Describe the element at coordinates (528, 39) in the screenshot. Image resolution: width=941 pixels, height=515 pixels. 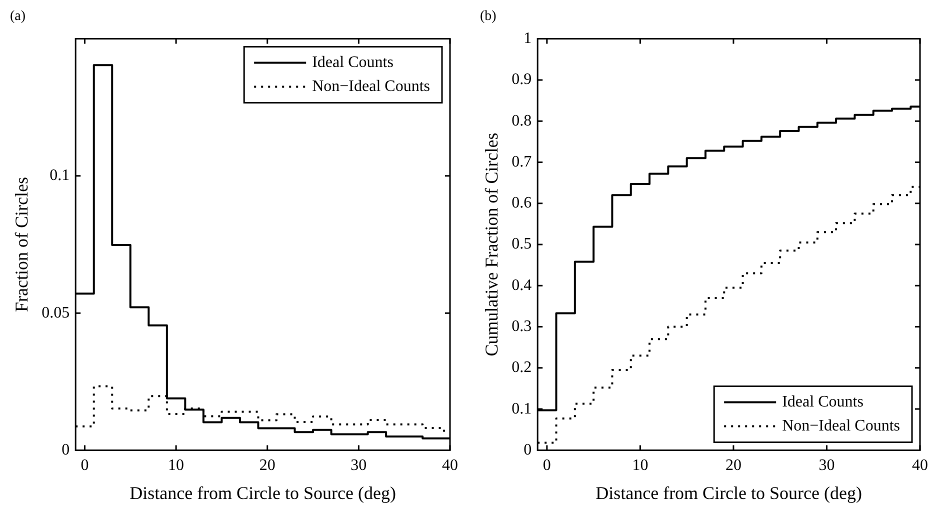
I see `y-tick-label: 1` at that location.